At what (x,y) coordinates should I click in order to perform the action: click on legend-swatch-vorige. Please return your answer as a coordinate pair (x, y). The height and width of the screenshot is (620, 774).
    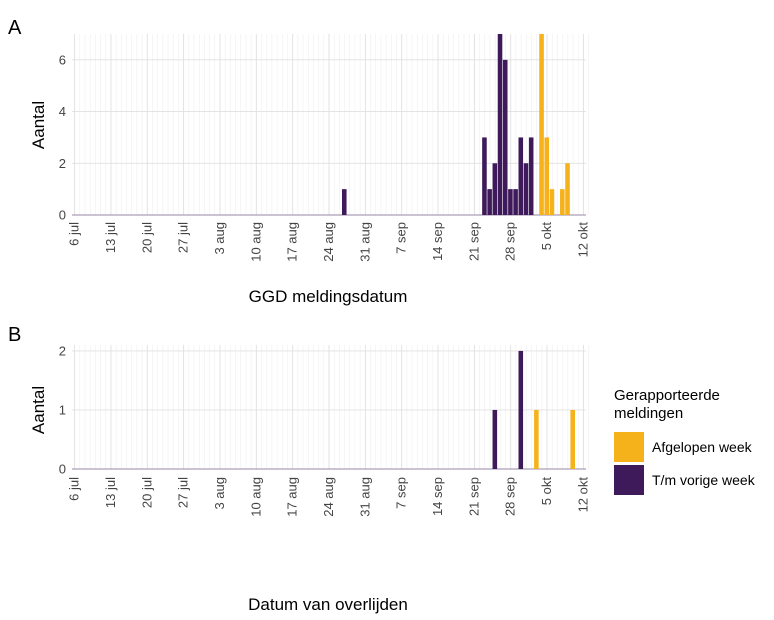
    Looking at the image, I should click on (629, 480).